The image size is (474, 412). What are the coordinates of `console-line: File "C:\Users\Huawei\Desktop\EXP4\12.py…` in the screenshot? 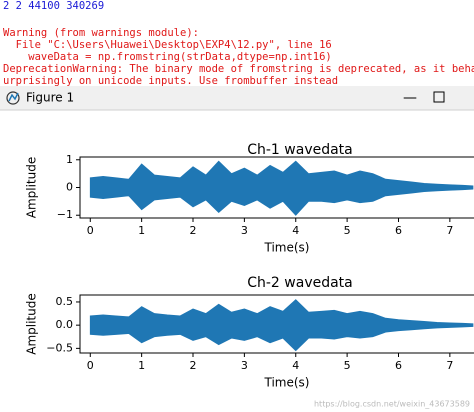 It's located at (167, 45).